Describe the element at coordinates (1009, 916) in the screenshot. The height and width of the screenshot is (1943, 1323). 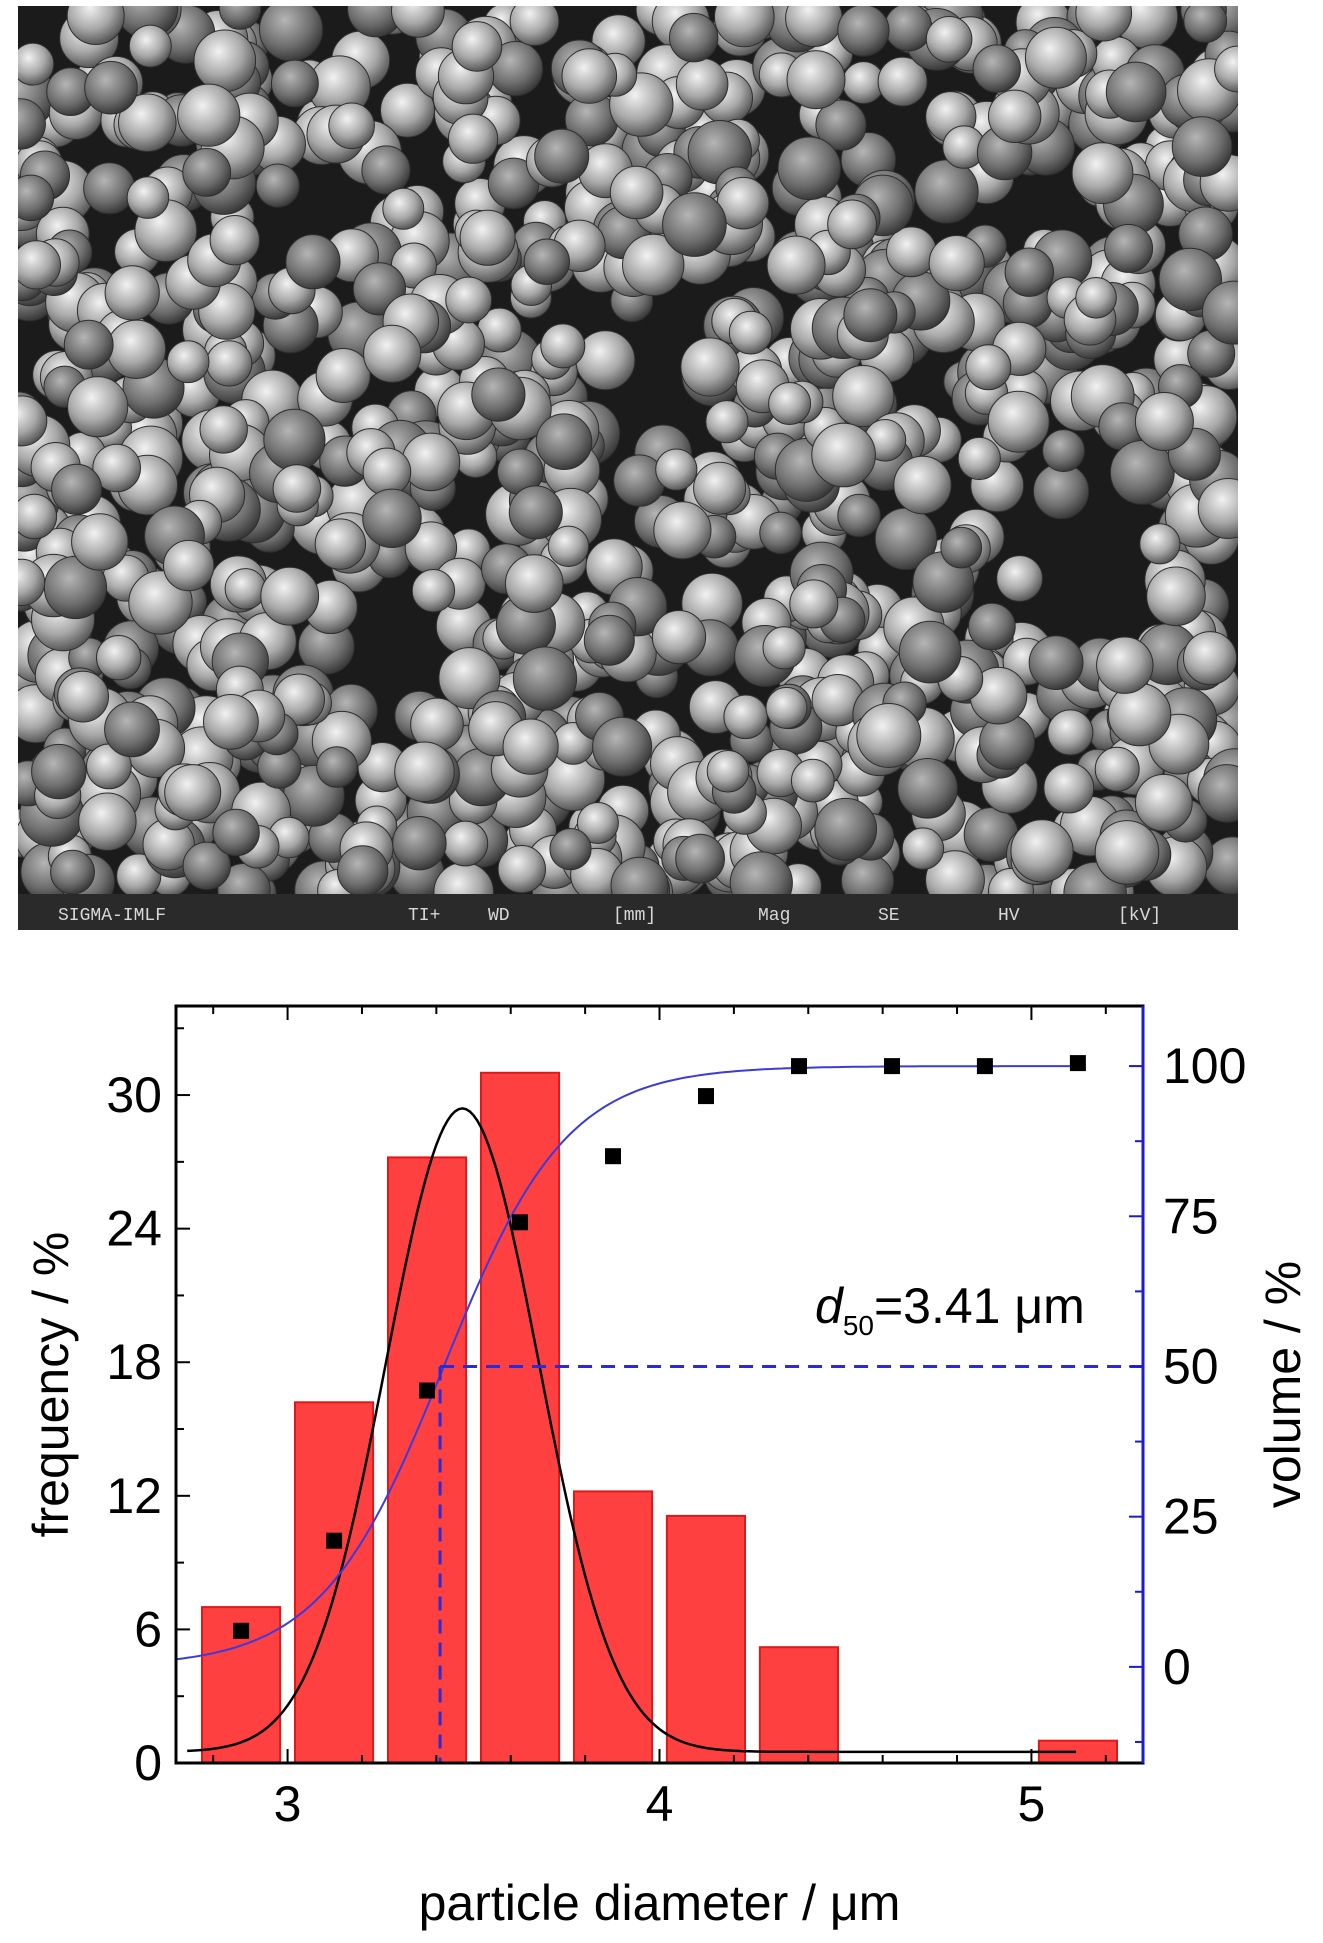
I see `sem-databar-label: HV` at that location.